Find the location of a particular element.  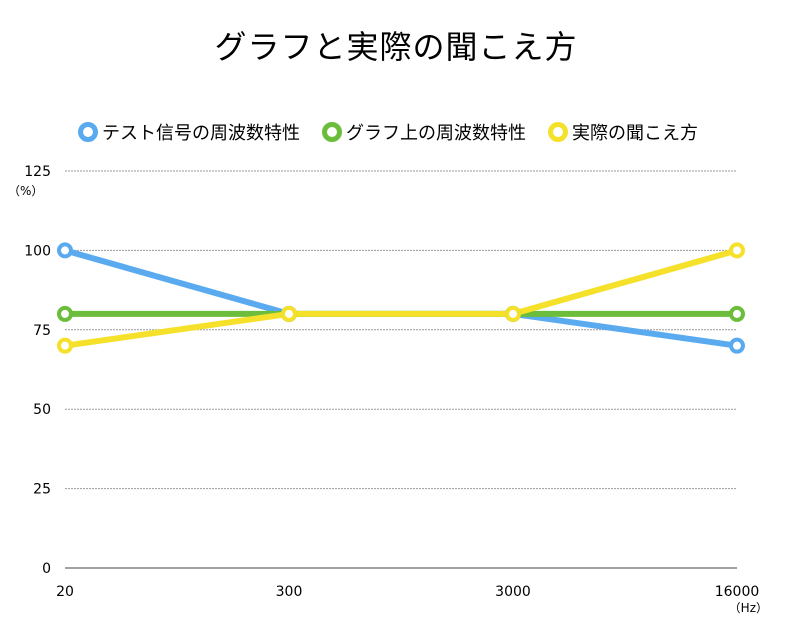

x-tick-label: 16000 is located at coordinates (737, 592).